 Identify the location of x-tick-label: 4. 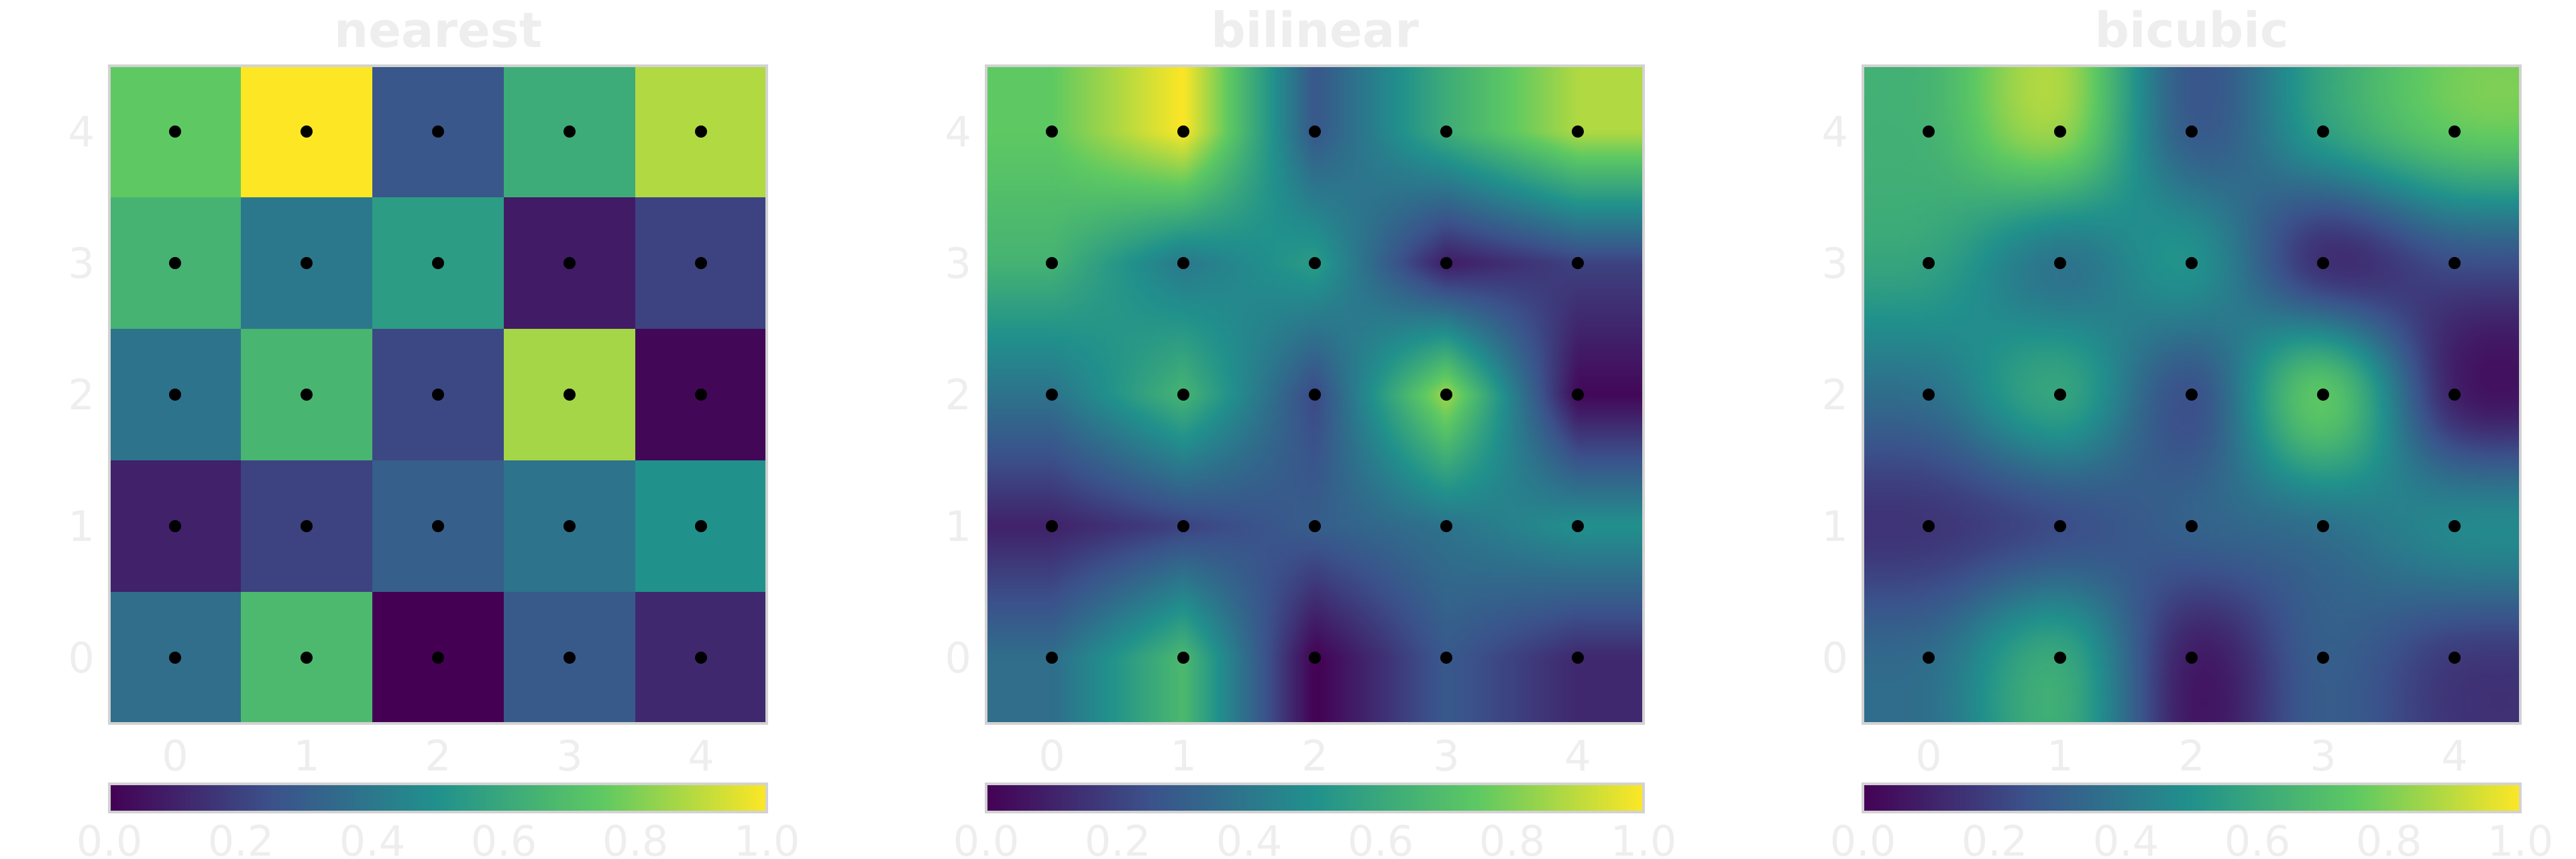
(701, 756).